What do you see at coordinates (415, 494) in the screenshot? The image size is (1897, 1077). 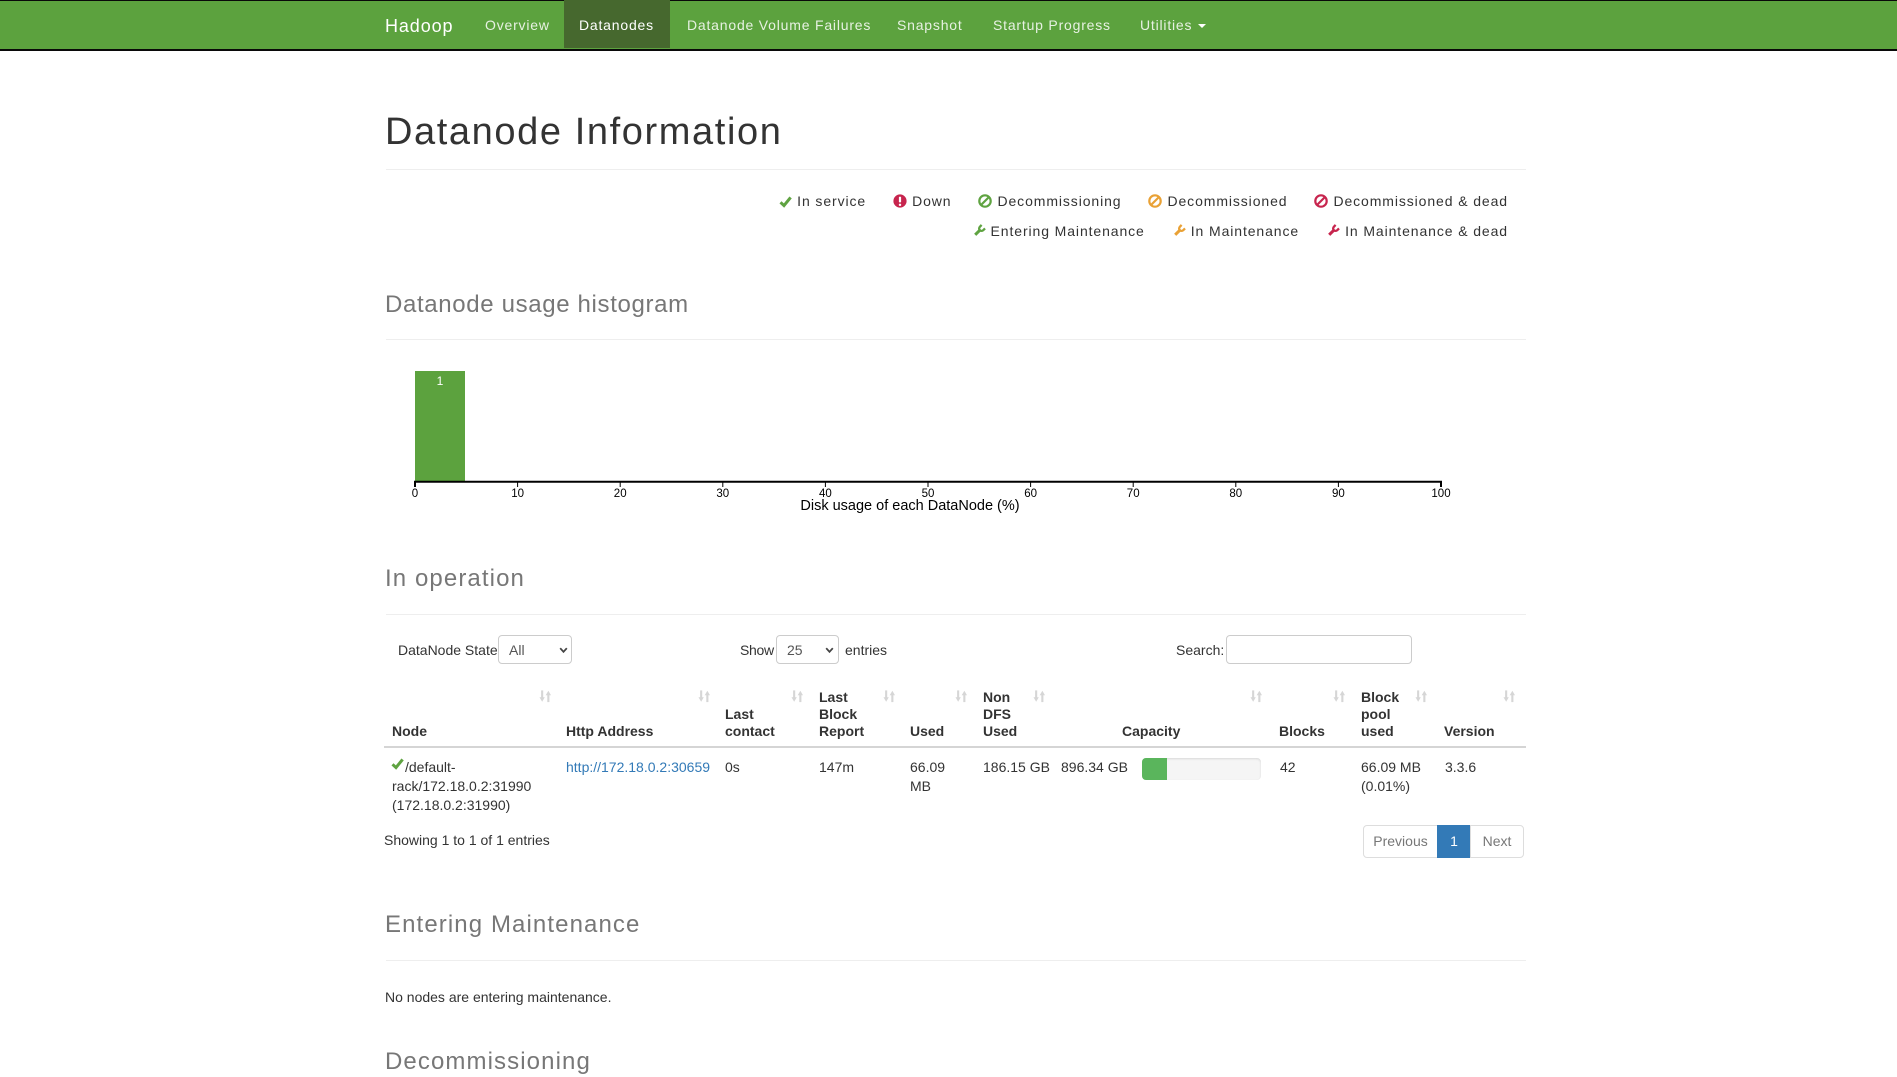 I see `svg-text: 0` at bounding box center [415, 494].